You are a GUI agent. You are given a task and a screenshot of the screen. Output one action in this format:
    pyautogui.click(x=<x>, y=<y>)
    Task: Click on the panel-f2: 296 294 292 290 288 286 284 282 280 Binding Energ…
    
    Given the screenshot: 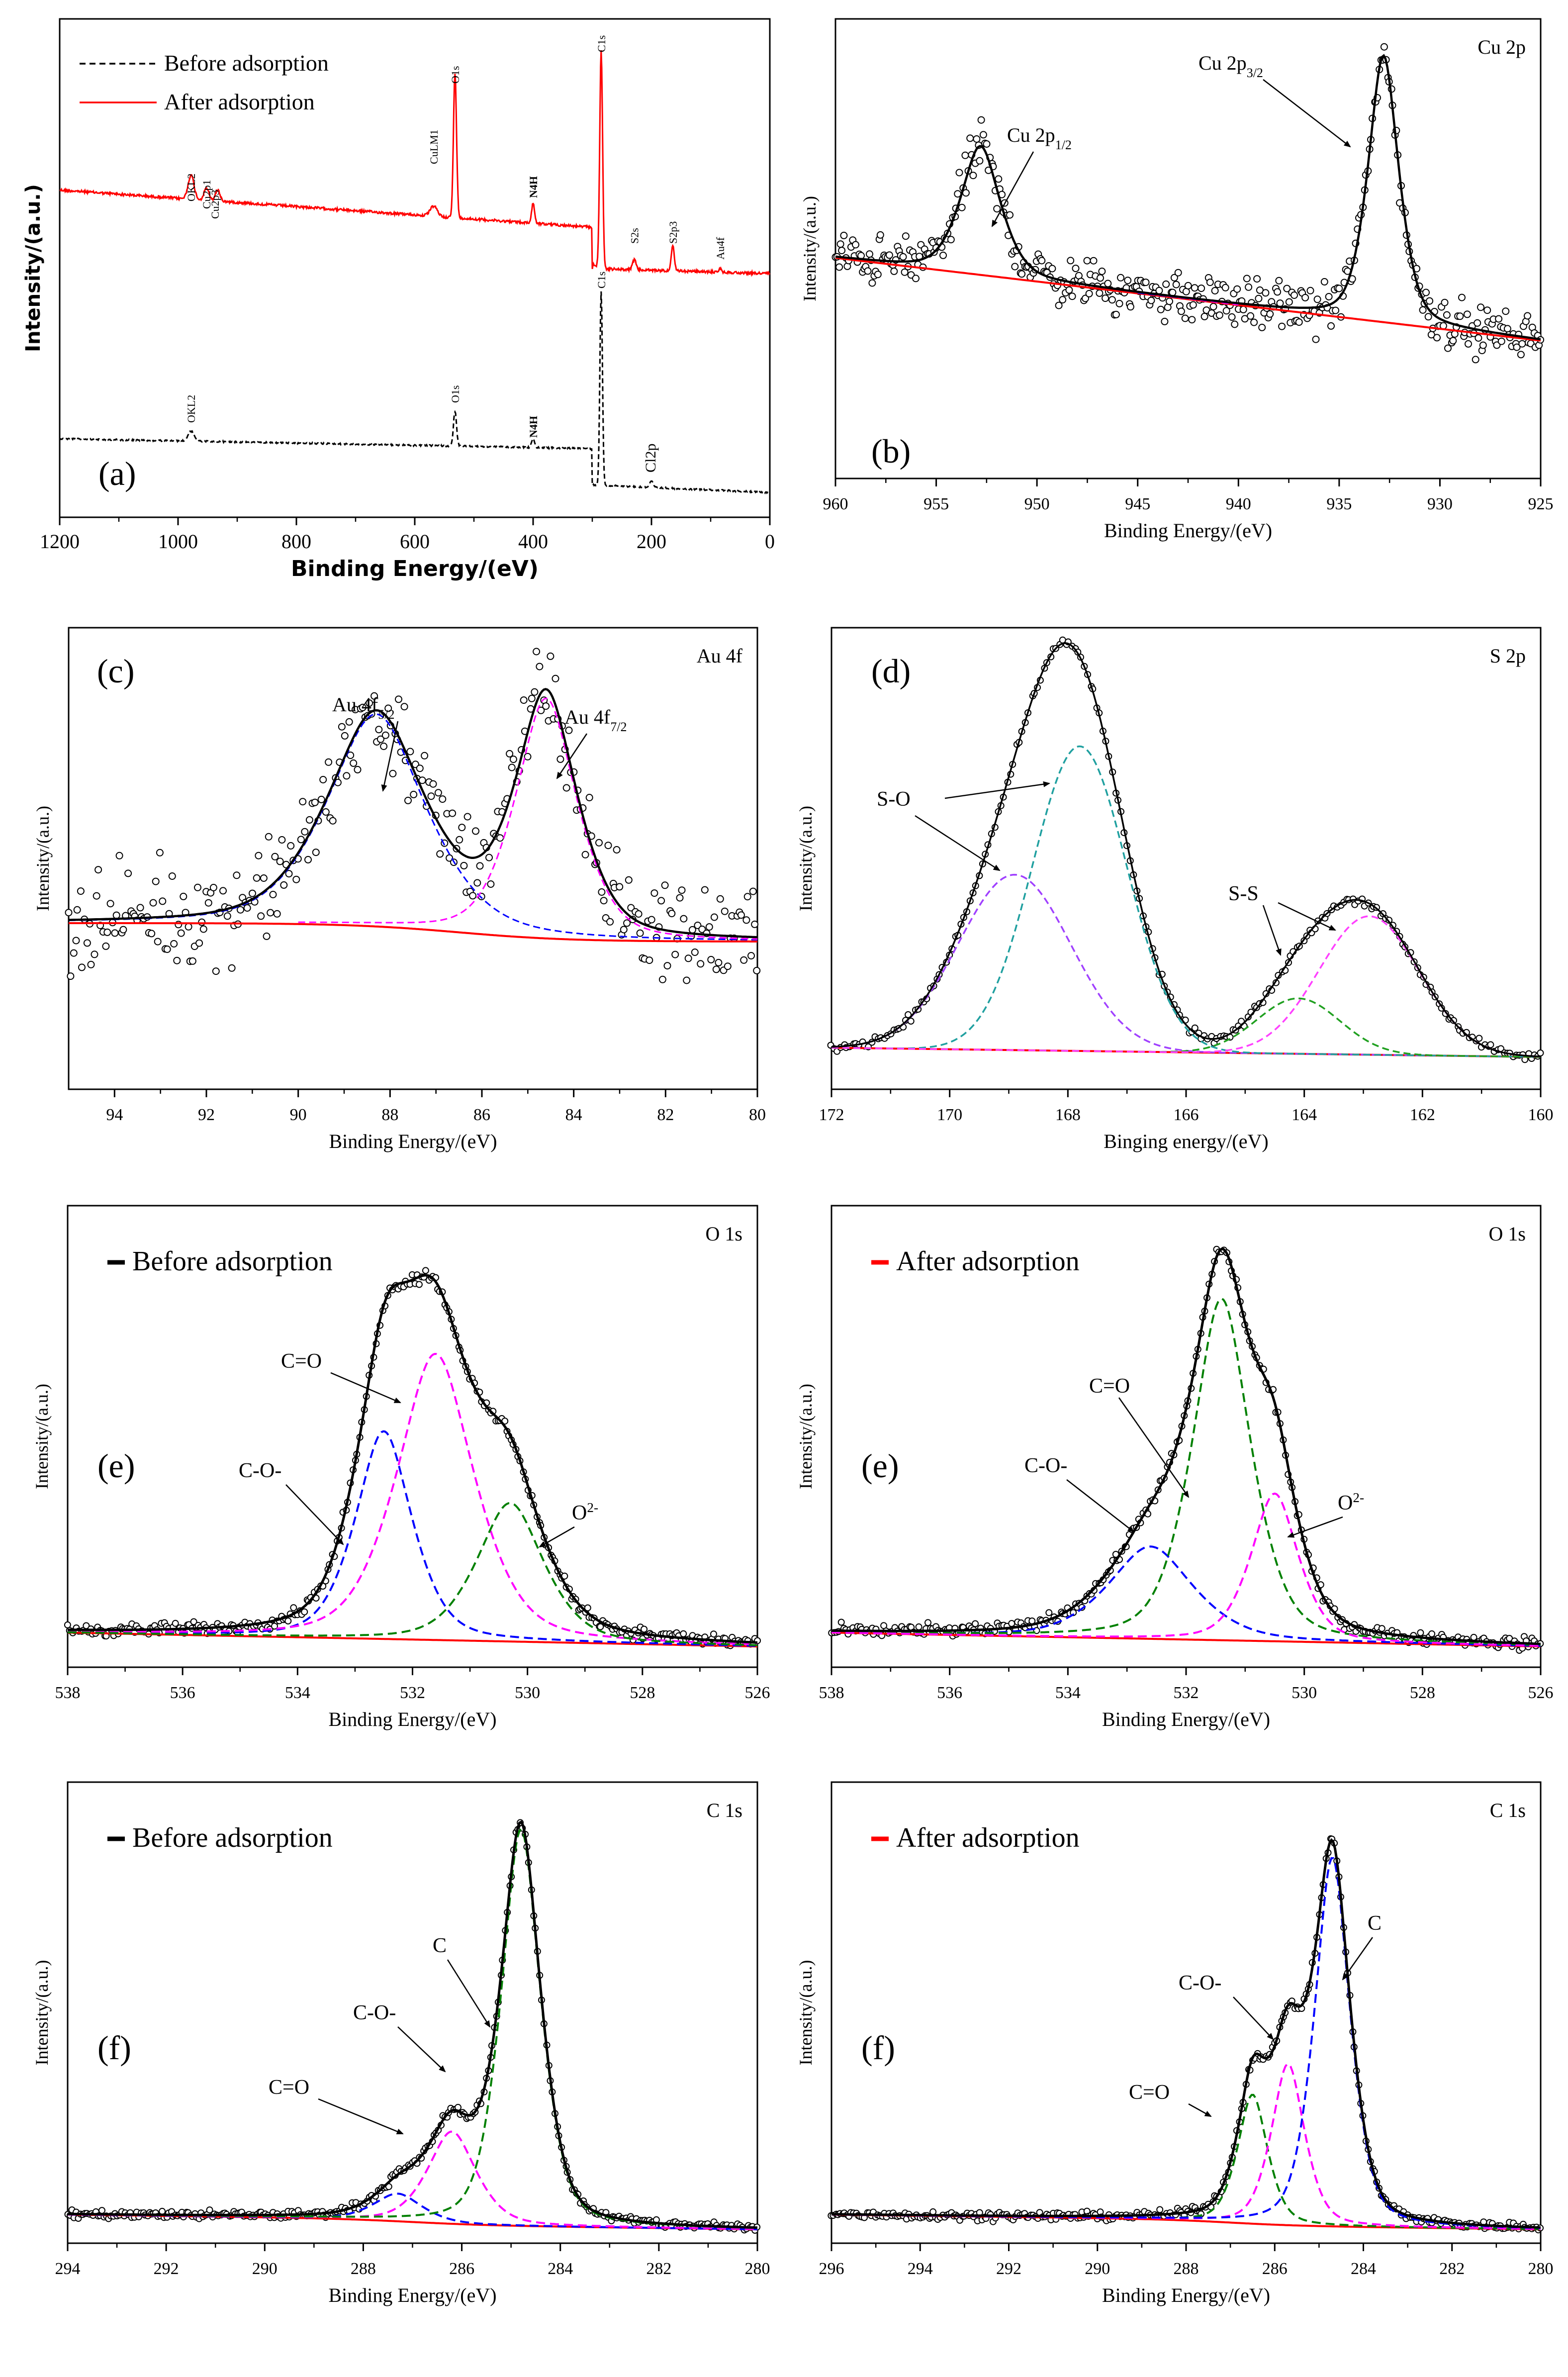 What is the action you would take?
    pyautogui.click(x=1175, y=2043)
    